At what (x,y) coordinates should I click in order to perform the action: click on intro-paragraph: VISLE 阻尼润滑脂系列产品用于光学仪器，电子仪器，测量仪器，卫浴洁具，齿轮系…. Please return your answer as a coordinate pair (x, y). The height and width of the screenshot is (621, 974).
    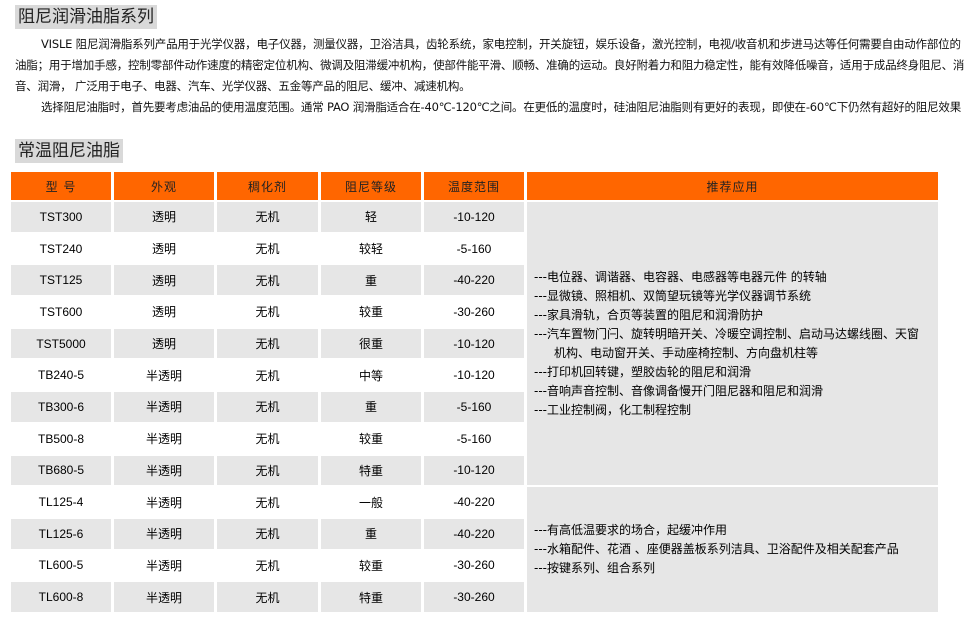
    Looking at the image, I should click on (490, 65).